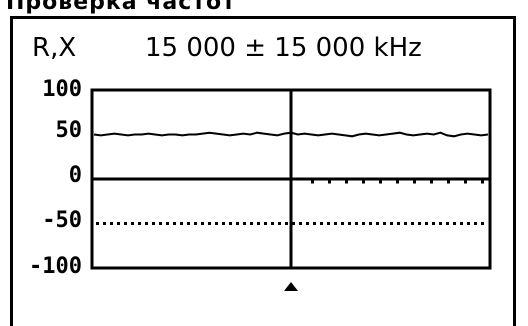 Image resolution: width=528 pixels, height=326 pixels. What do you see at coordinates (69, 130) in the screenshot?
I see `y-tick-label: 50` at bounding box center [69, 130].